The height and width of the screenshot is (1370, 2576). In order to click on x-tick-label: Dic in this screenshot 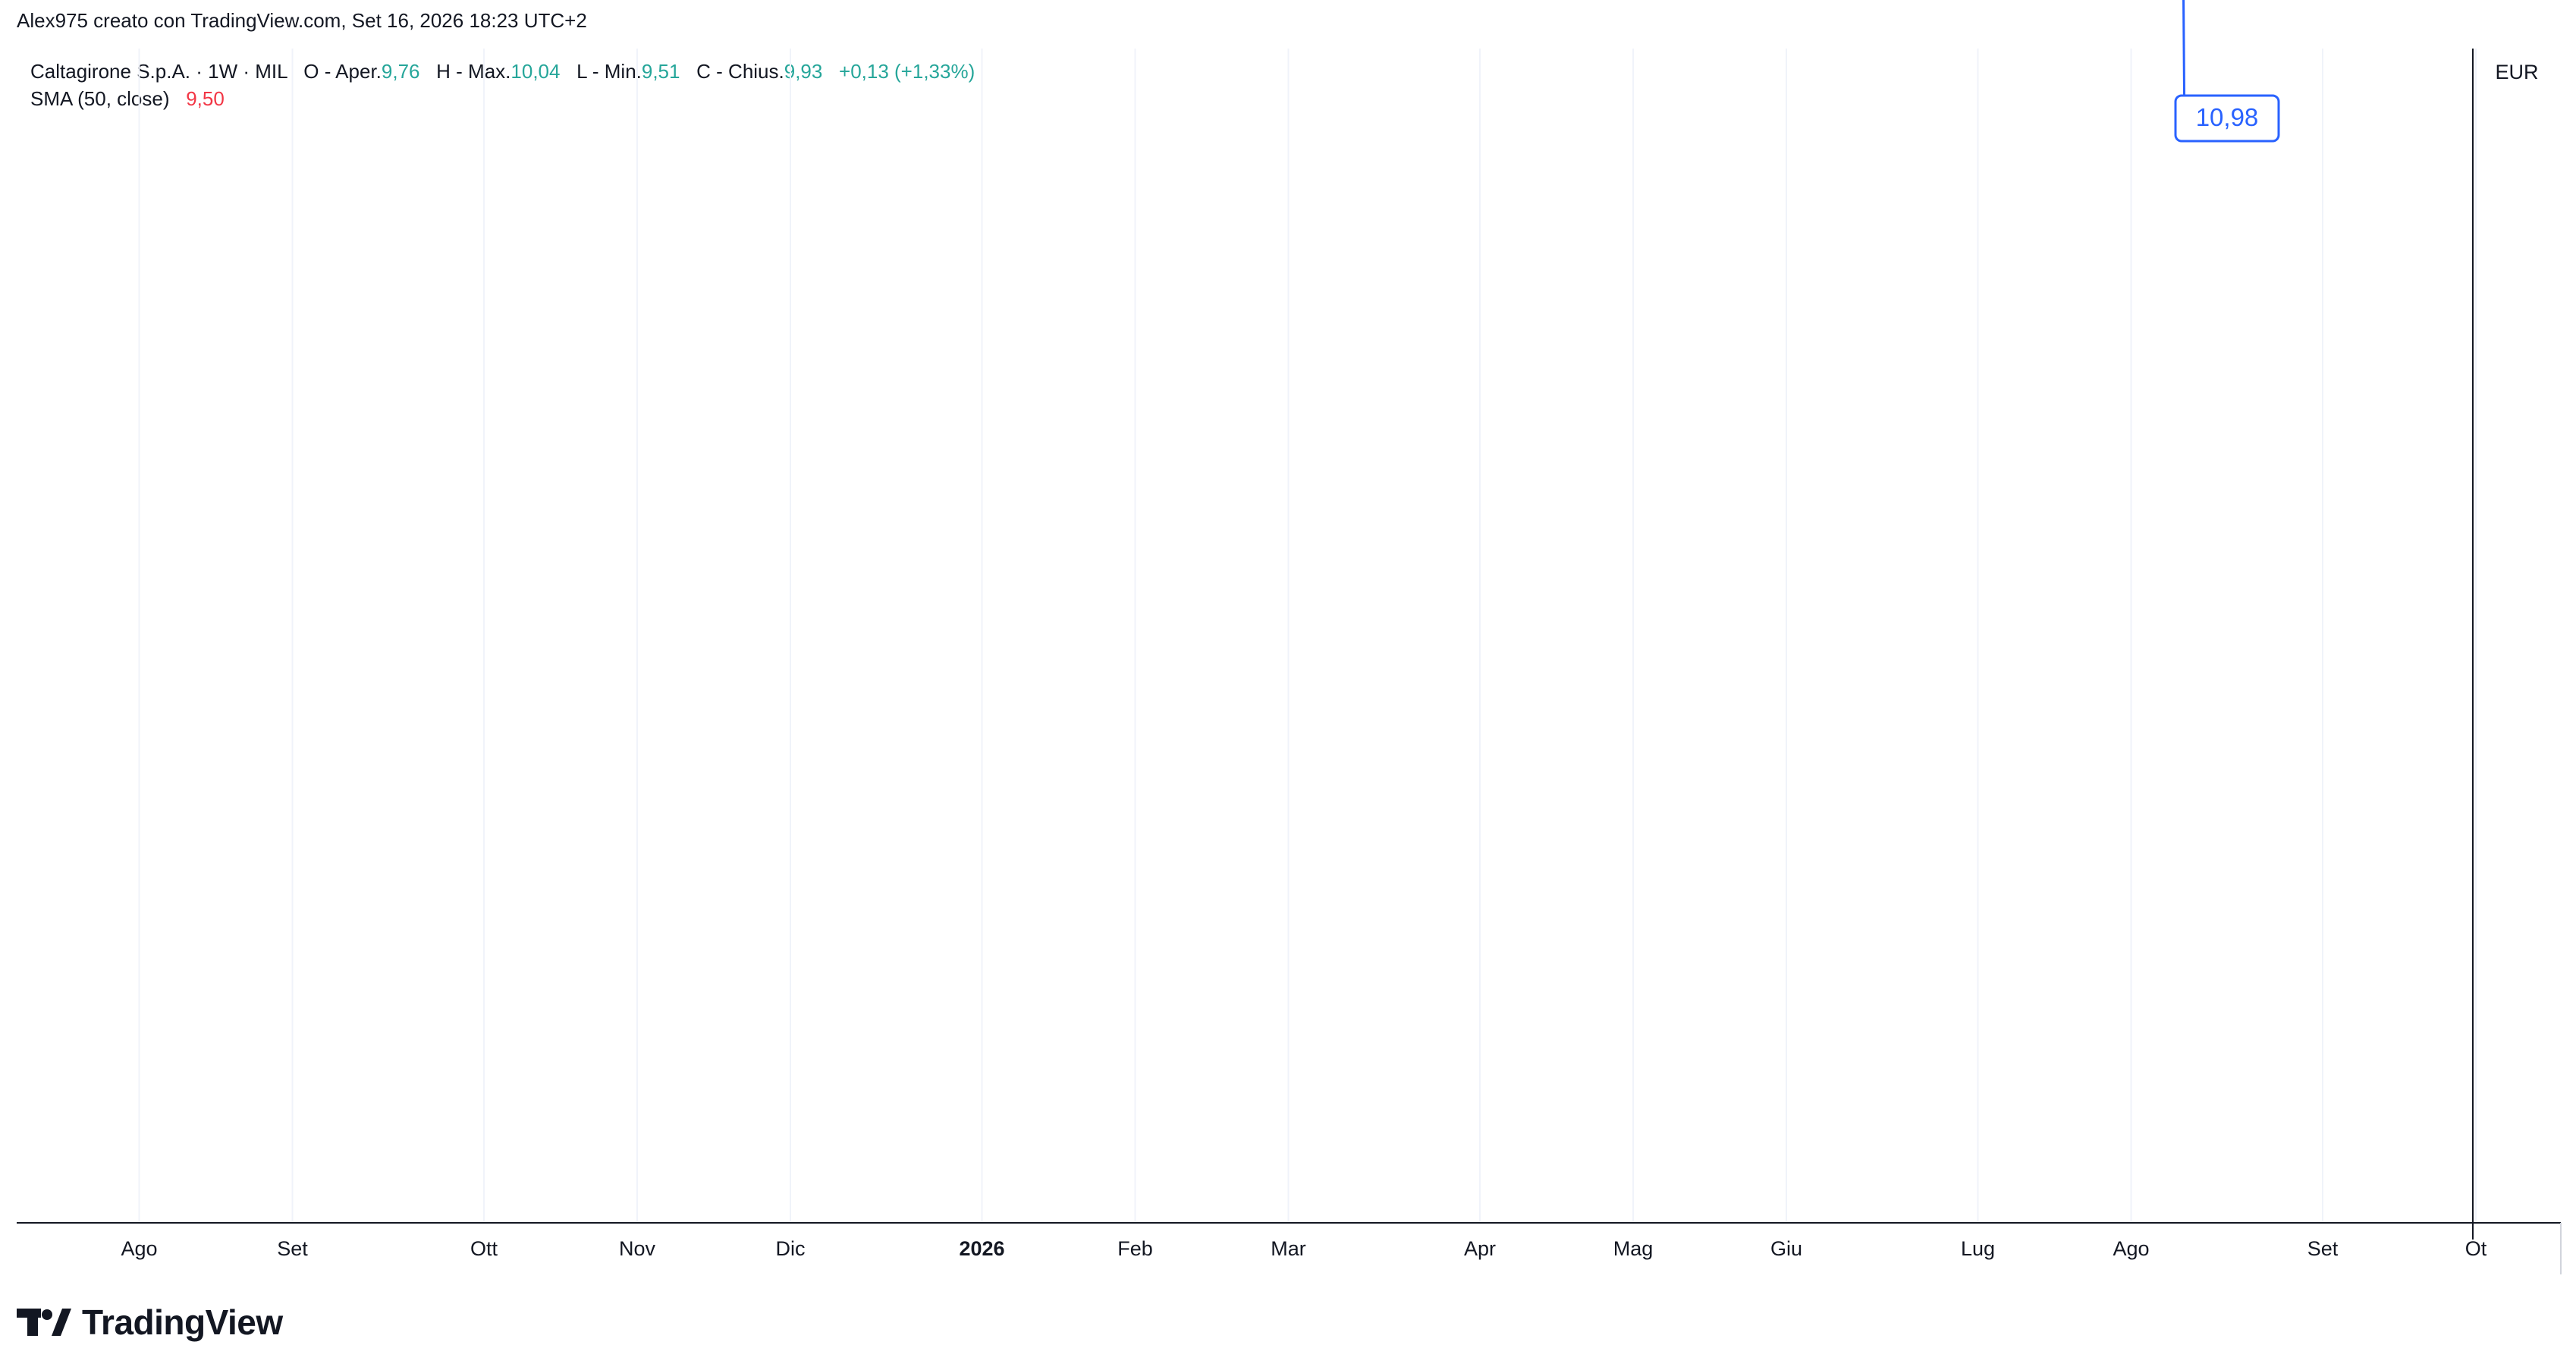, I will do `click(791, 1248)`.